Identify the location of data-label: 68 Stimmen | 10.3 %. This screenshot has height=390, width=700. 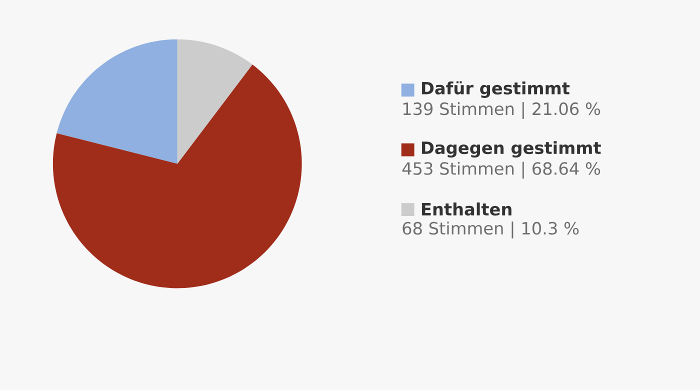
(490, 229).